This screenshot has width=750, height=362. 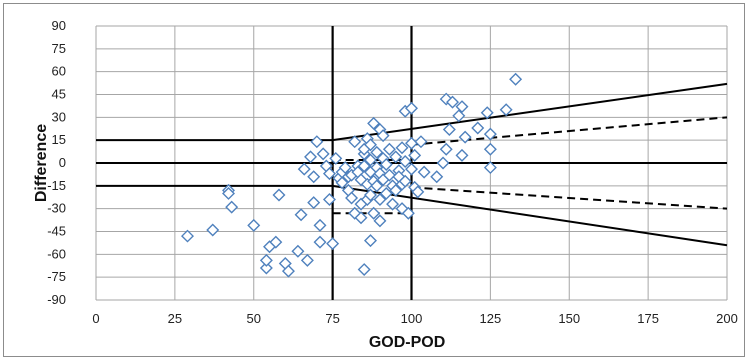 I want to click on x-tick-label: 25, so click(x=175, y=318).